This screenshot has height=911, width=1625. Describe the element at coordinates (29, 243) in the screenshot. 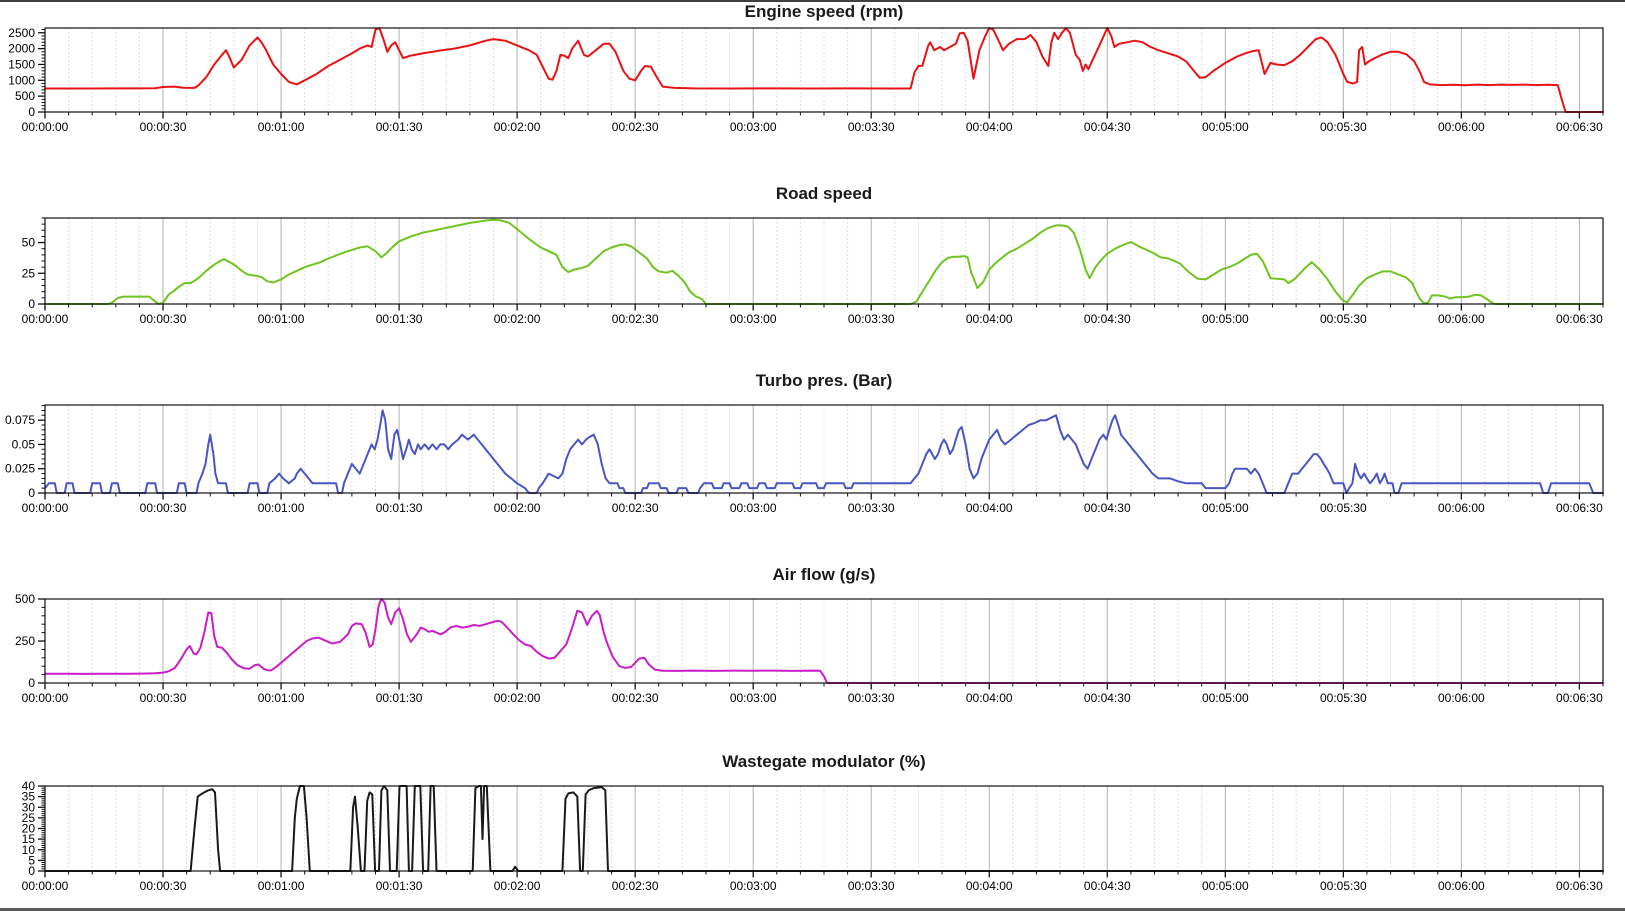

I see `svg-text: 50` at that location.